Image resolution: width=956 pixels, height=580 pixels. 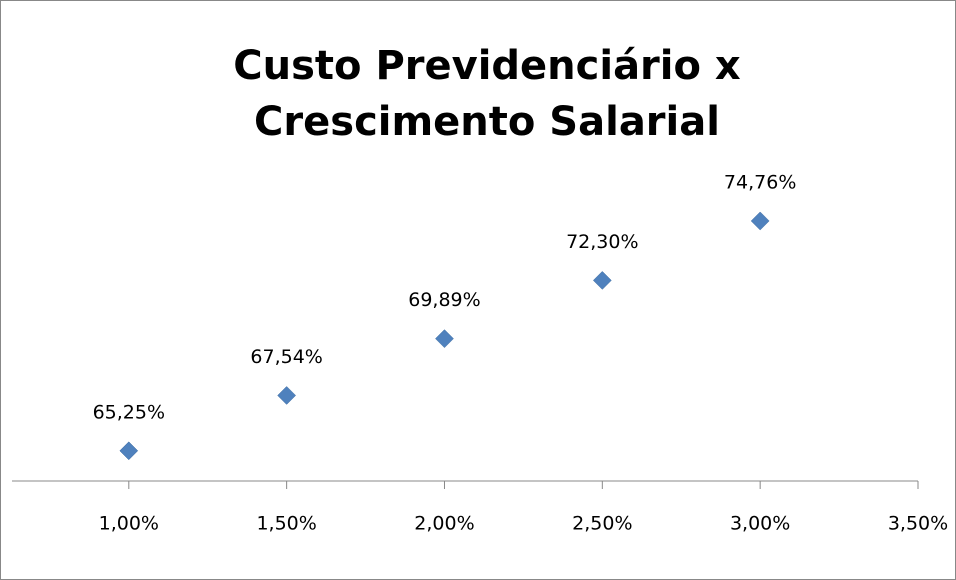 I want to click on data-label: 69,89%, so click(x=444, y=300).